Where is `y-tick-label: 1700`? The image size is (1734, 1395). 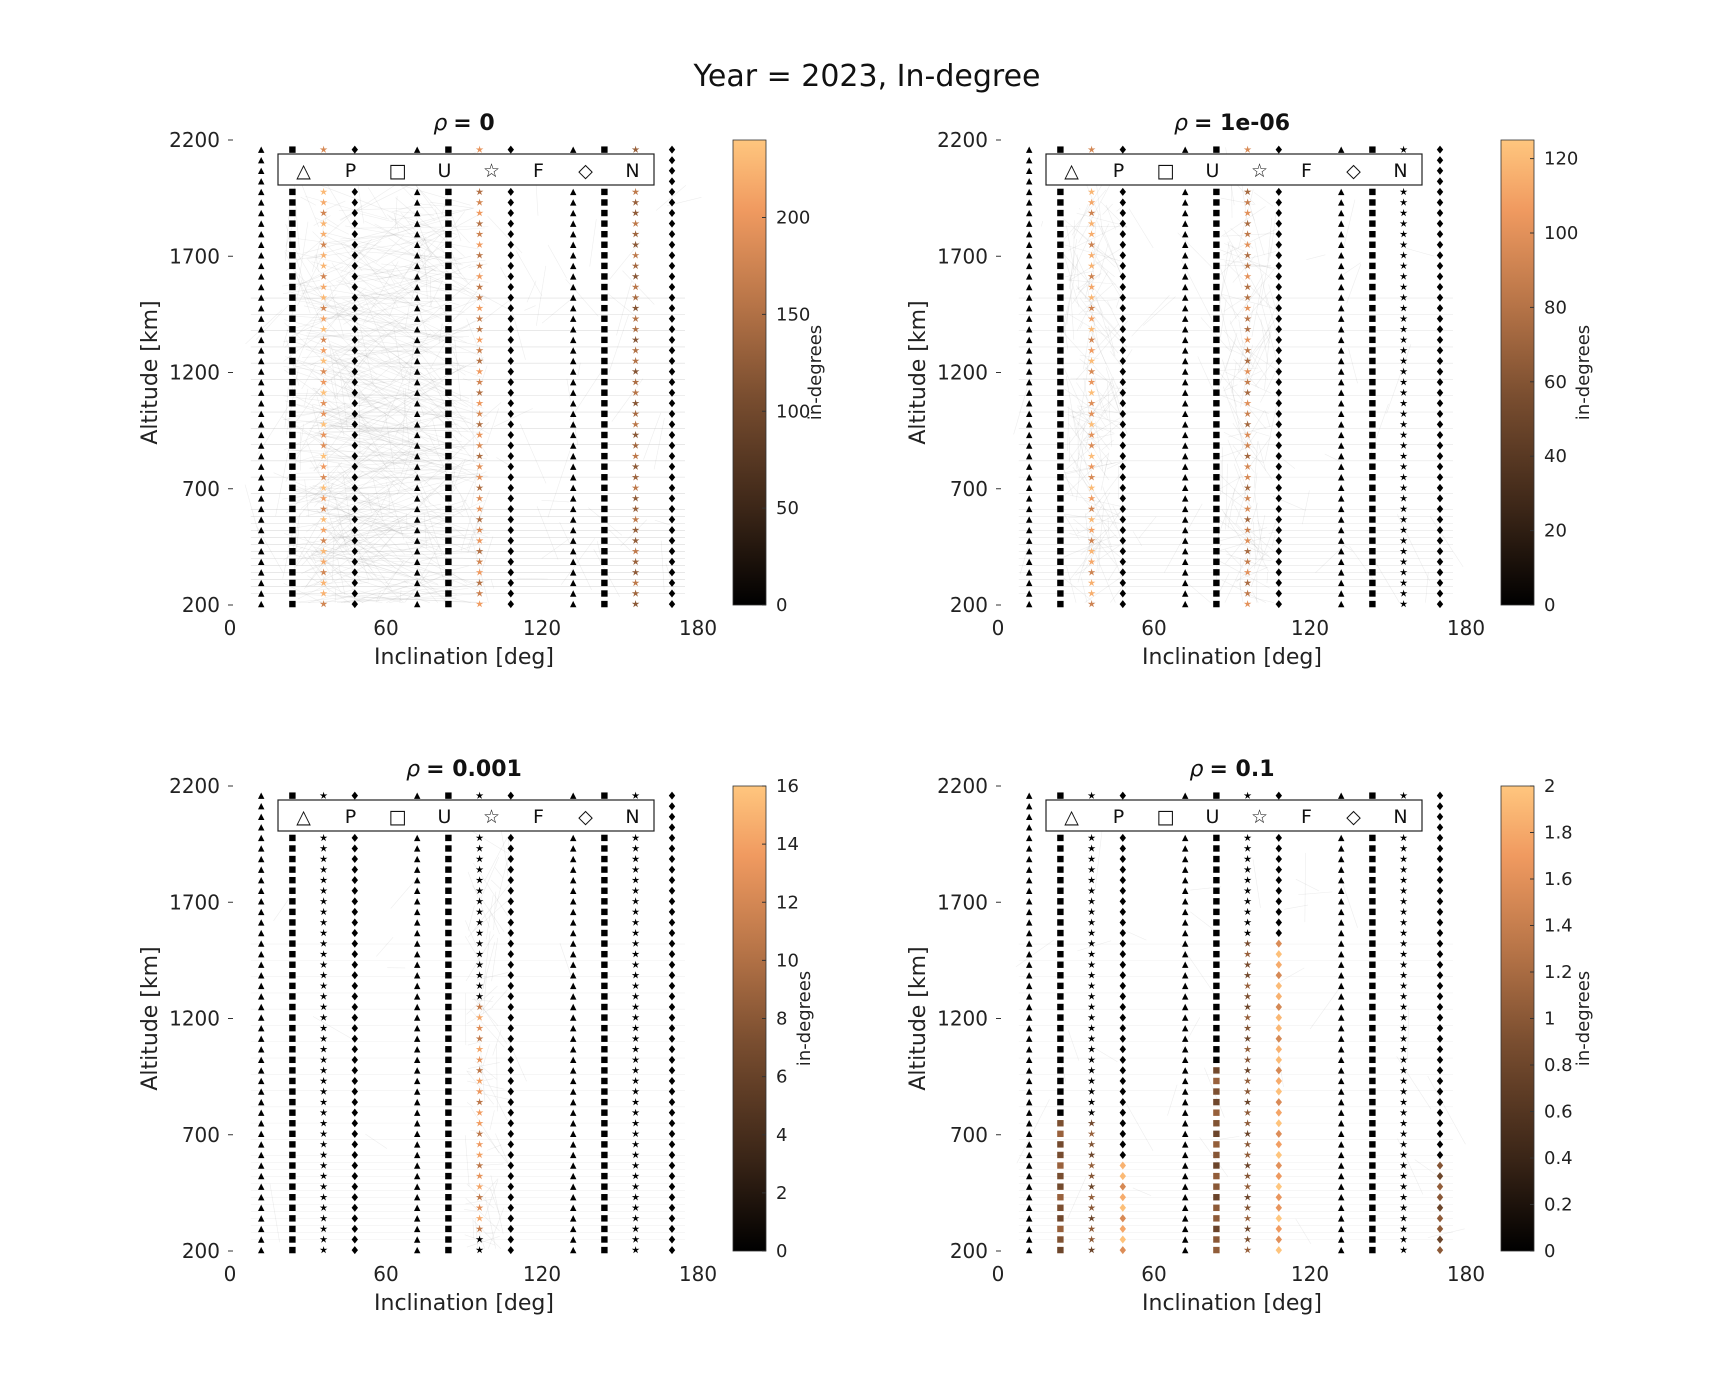 y-tick-label: 1700 is located at coordinates (962, 256).